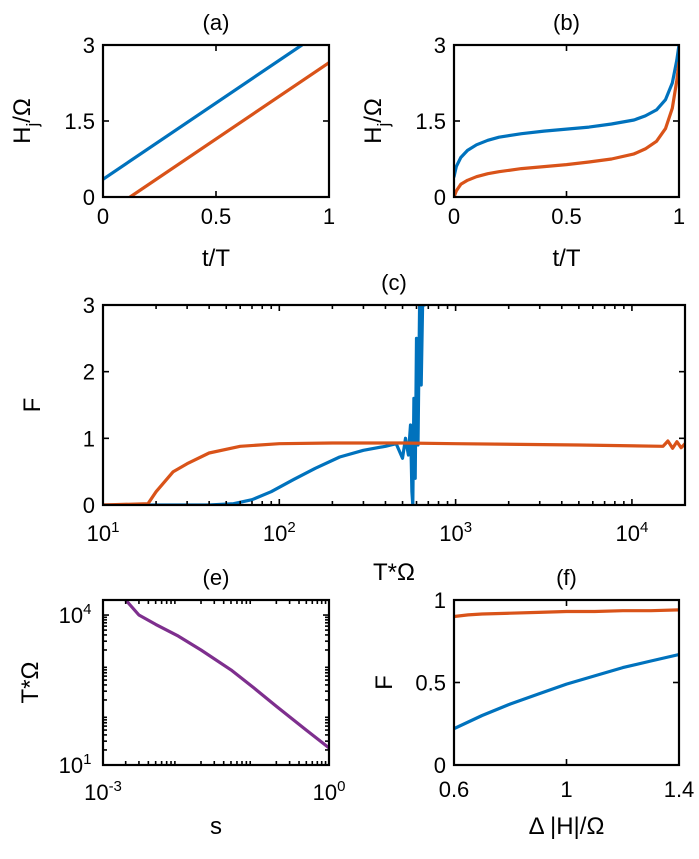 Image resolution: width=699 pixels, height=859 pixels. What do you see at coordinates (566, 577) in the screenshot?
I see `panel-title: (f)` at bounding box center [566, 577].